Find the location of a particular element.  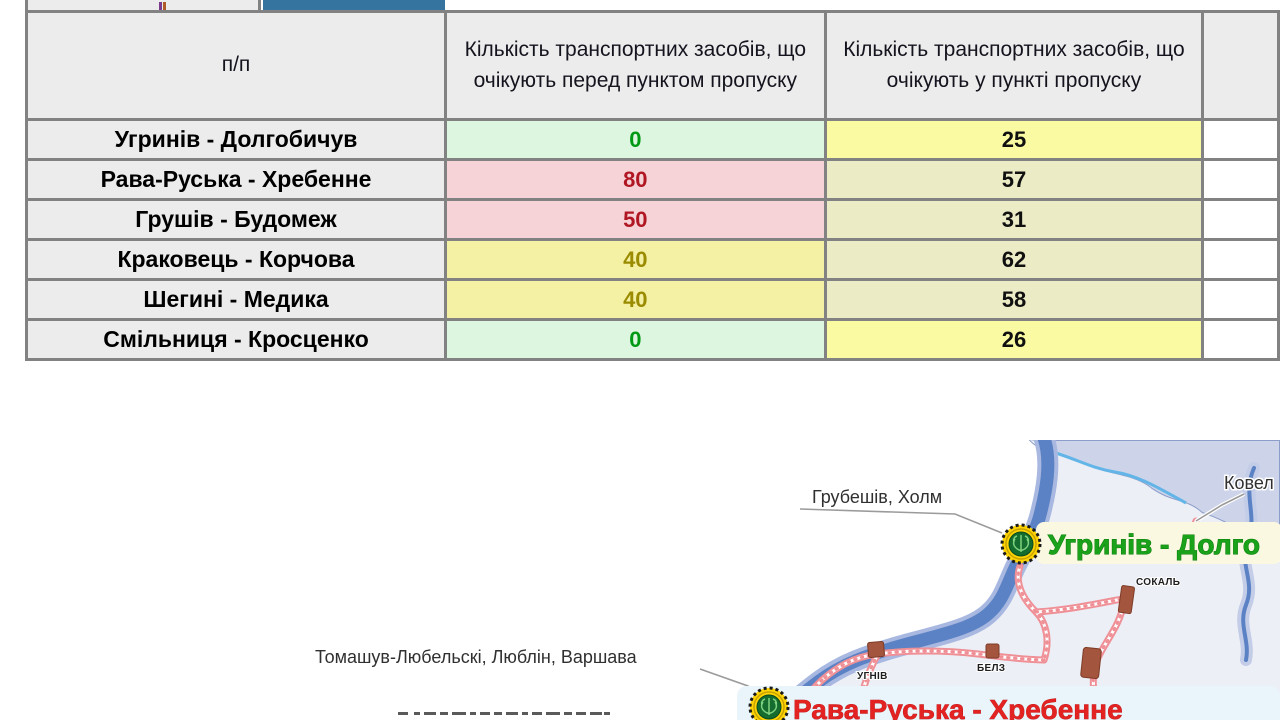

table-row: Грушів - Будомеж 50 31 is located at coordinates (652, 219).